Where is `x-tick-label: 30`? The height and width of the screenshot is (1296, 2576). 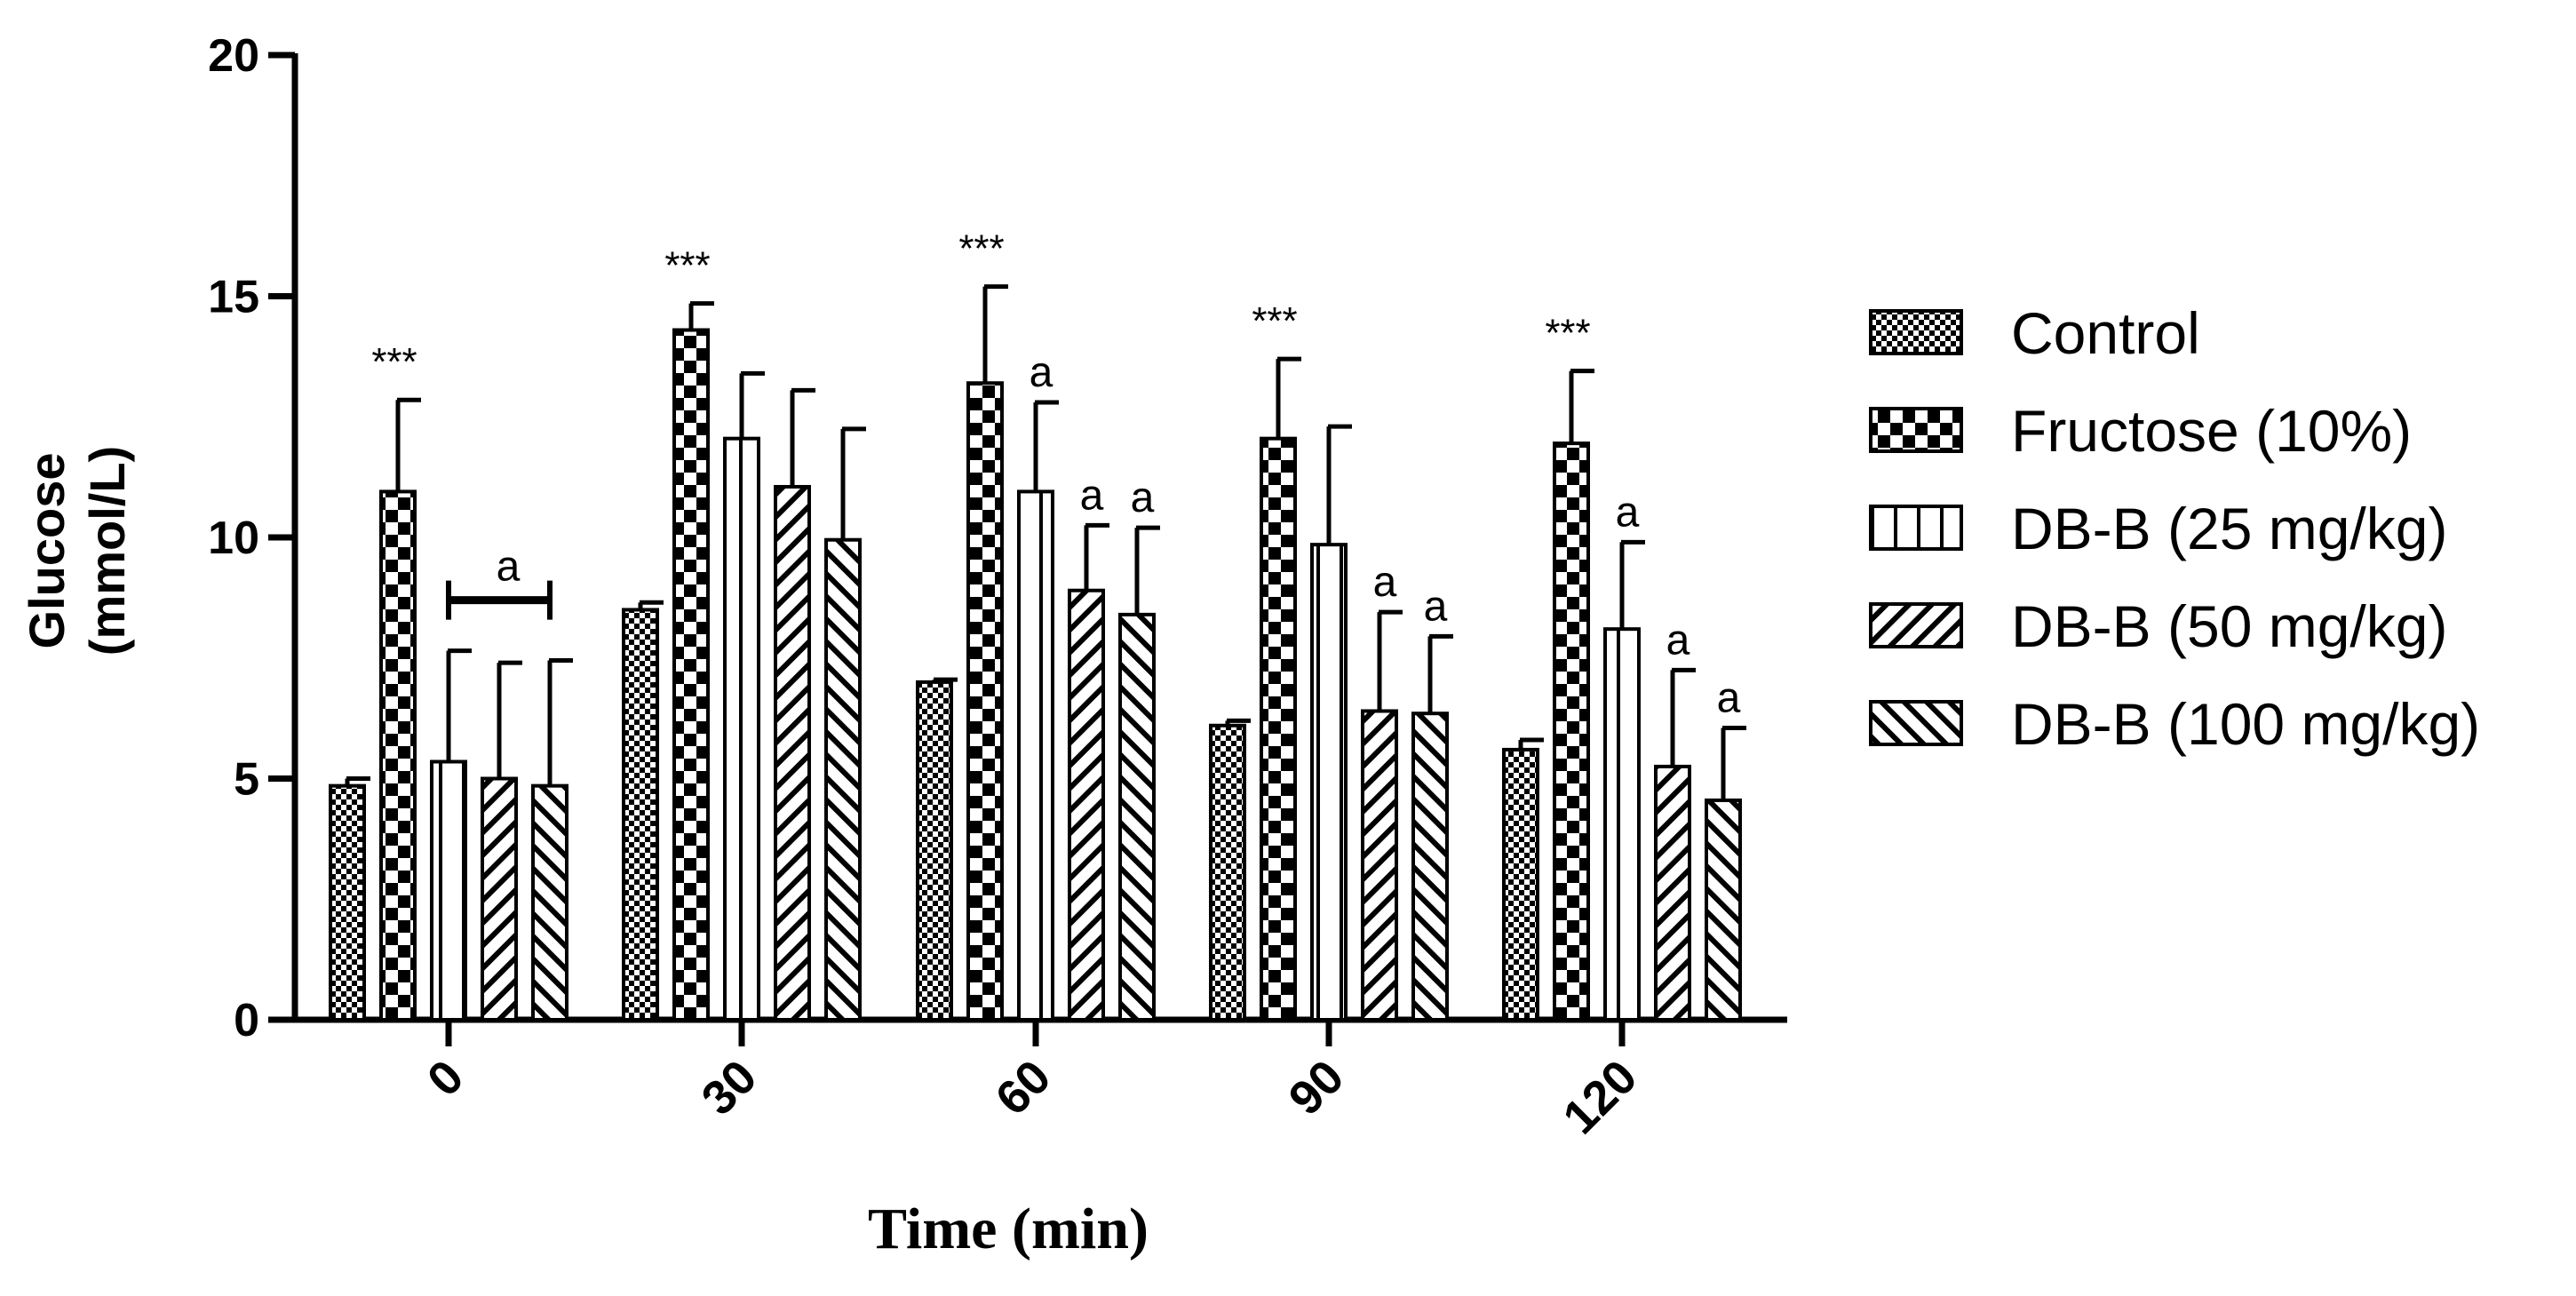 x-tick-label: 30 is located at coordinates (729, 1087).